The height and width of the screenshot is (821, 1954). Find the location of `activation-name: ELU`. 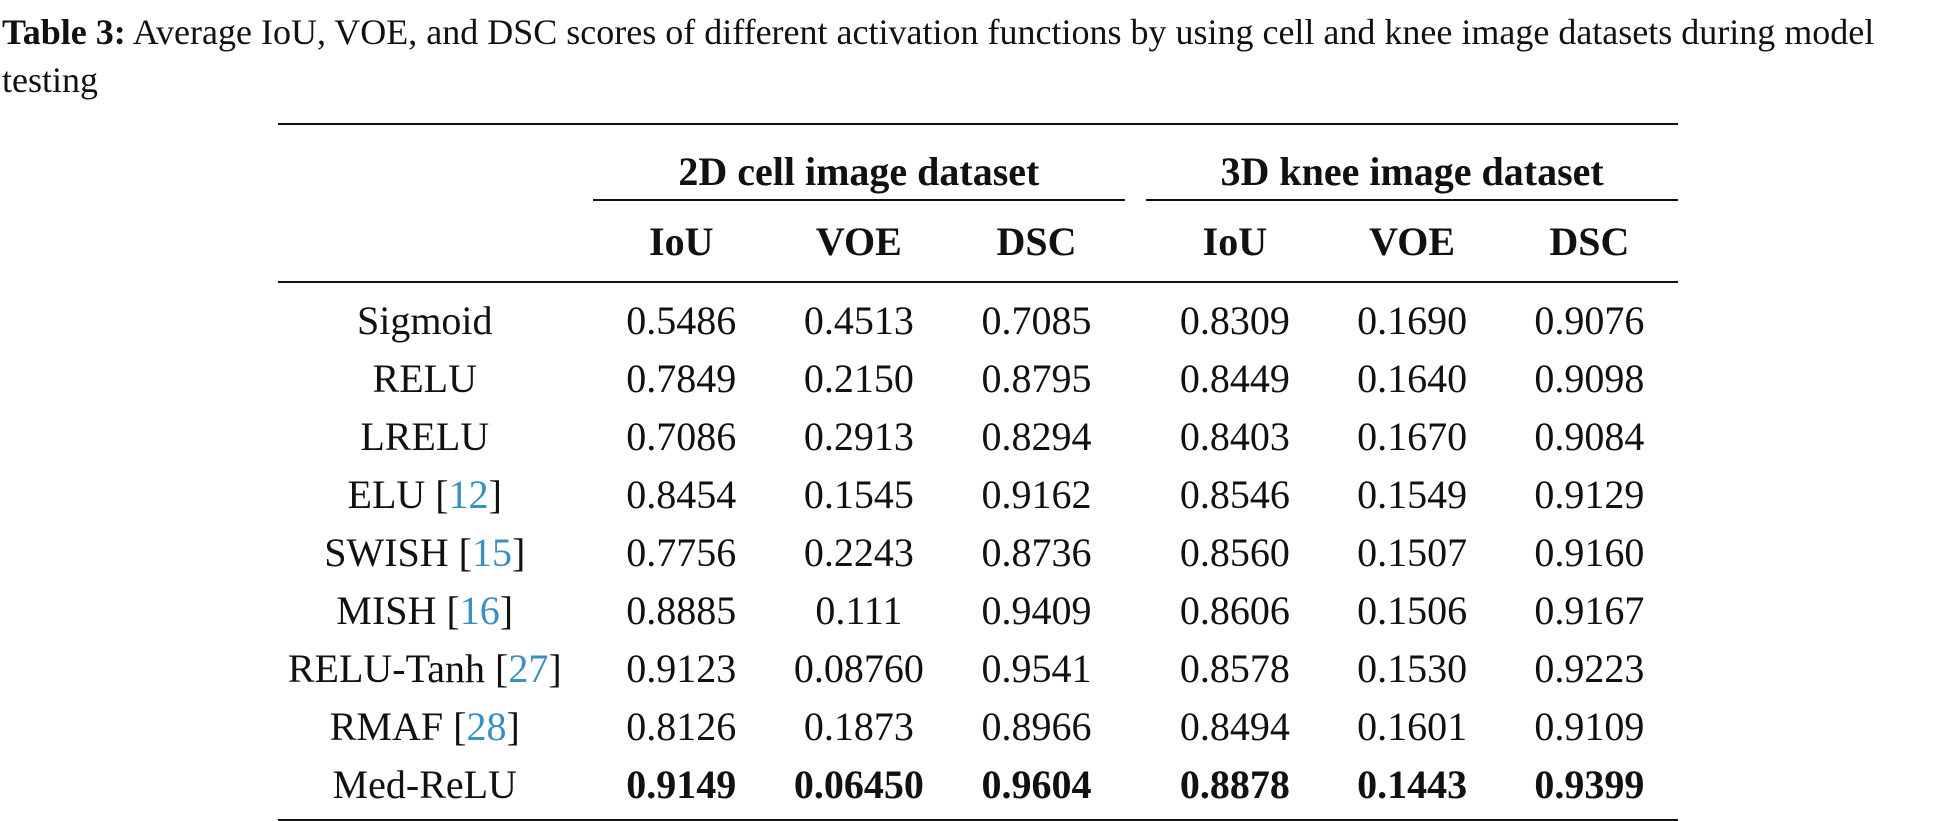

activation-name: ELU is located at coordinates (386, 494).